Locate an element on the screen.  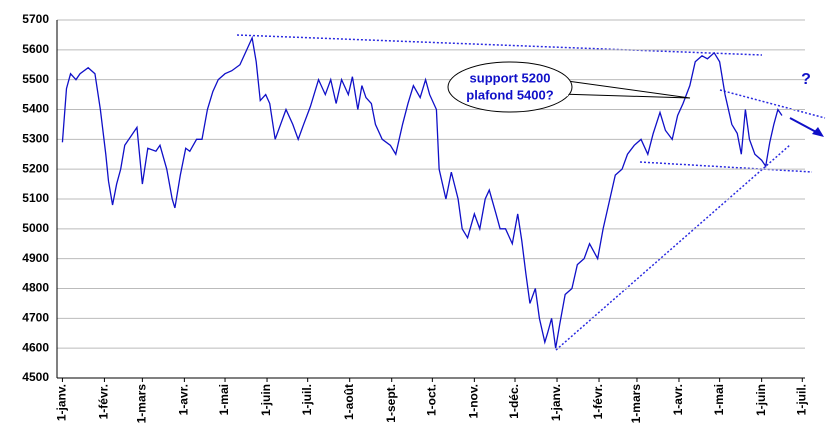
y-tick-label: 5000 is located at coordinates (35, 228).